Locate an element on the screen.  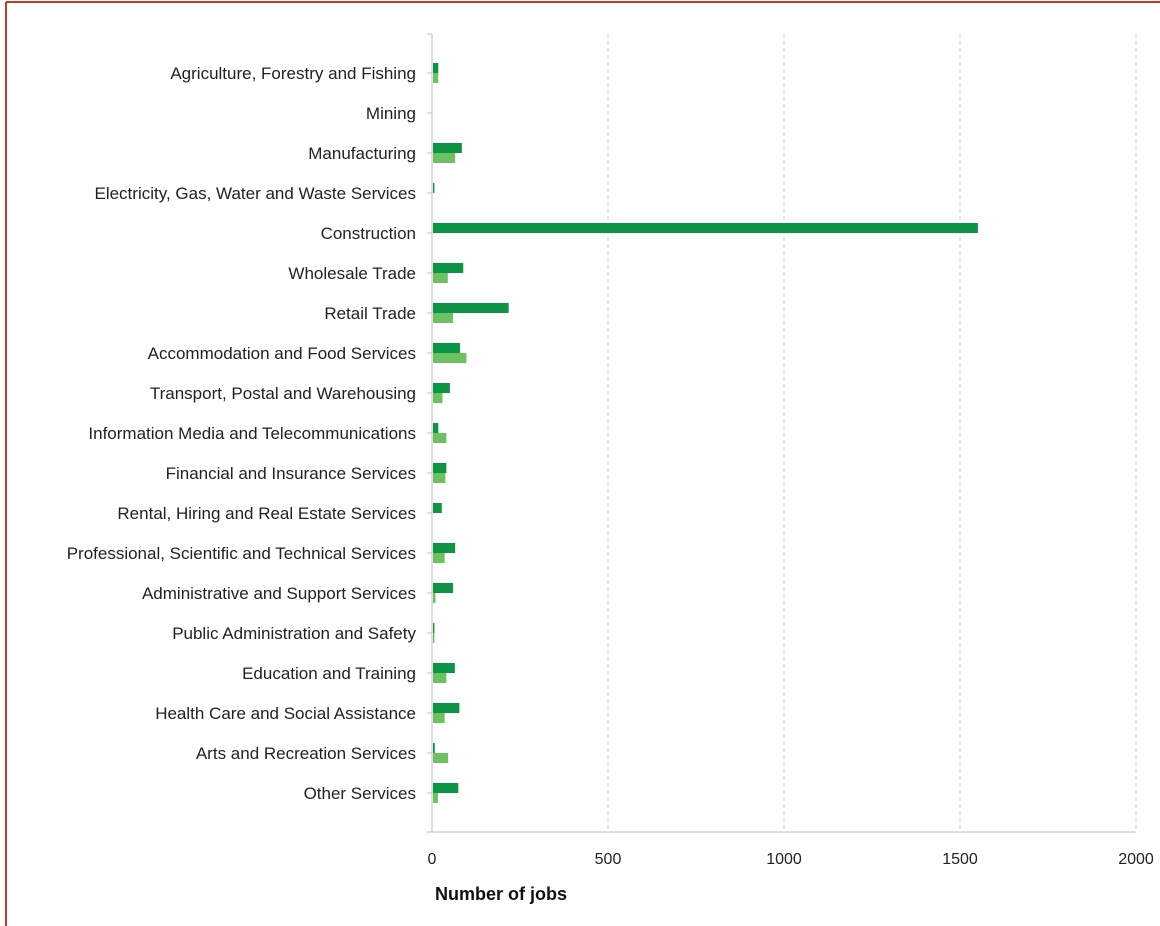
category-label: Accommodation and Food Services is located at coordinates (282, 353).